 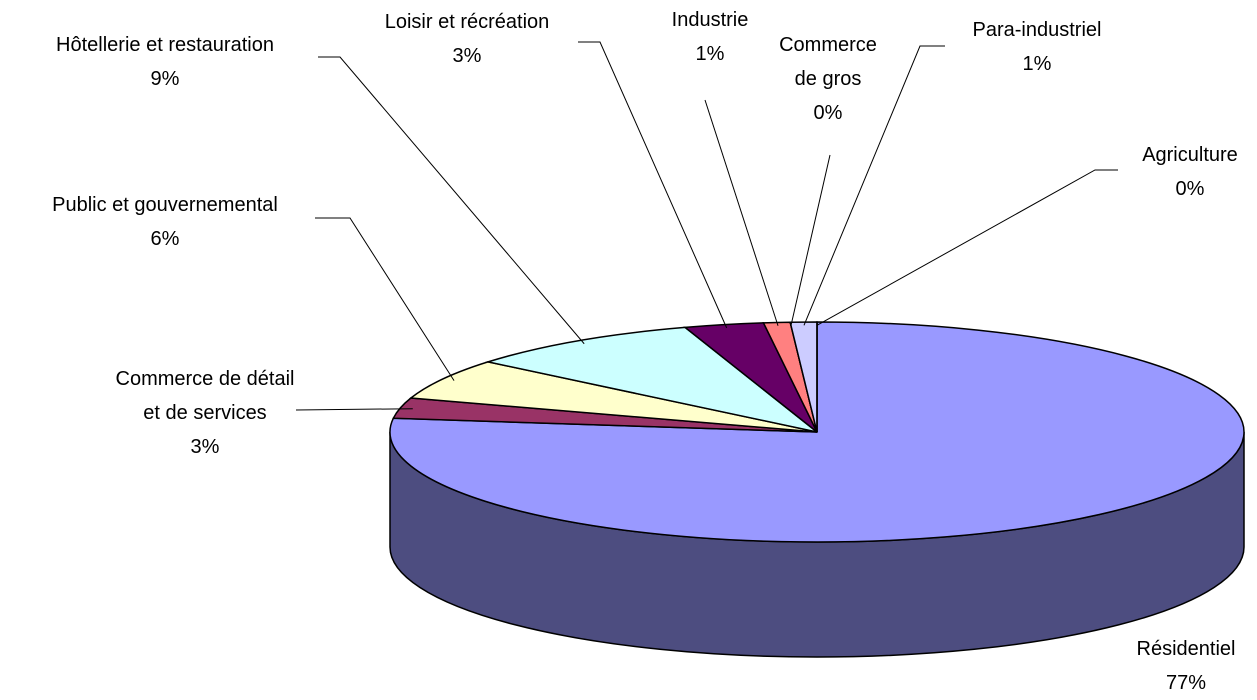 I want to click on label-value: 9%, so click(x=165, y=79).